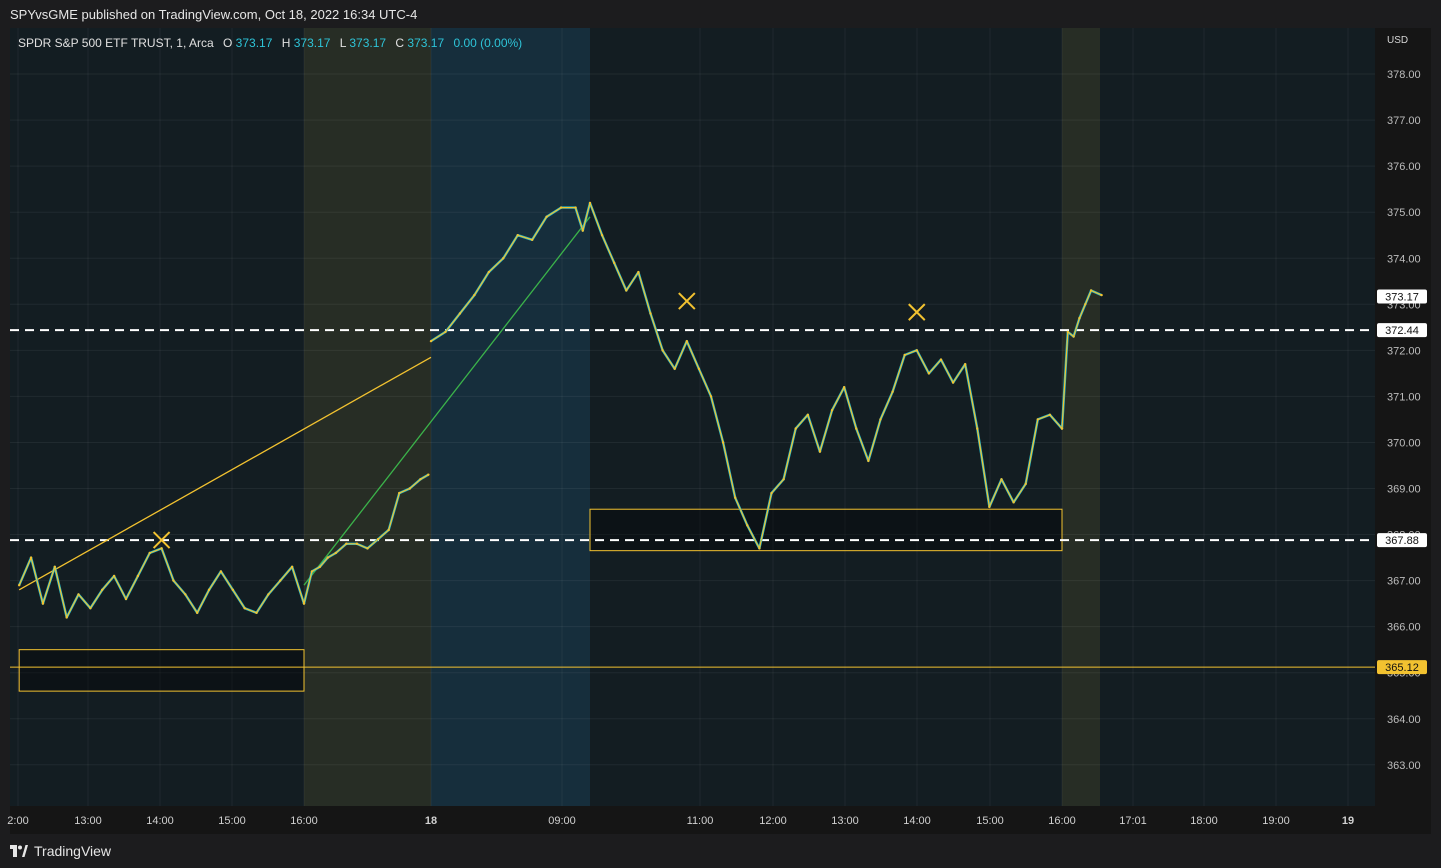  I want to click on time-tick-label: 19:00, so click(1276, 821).